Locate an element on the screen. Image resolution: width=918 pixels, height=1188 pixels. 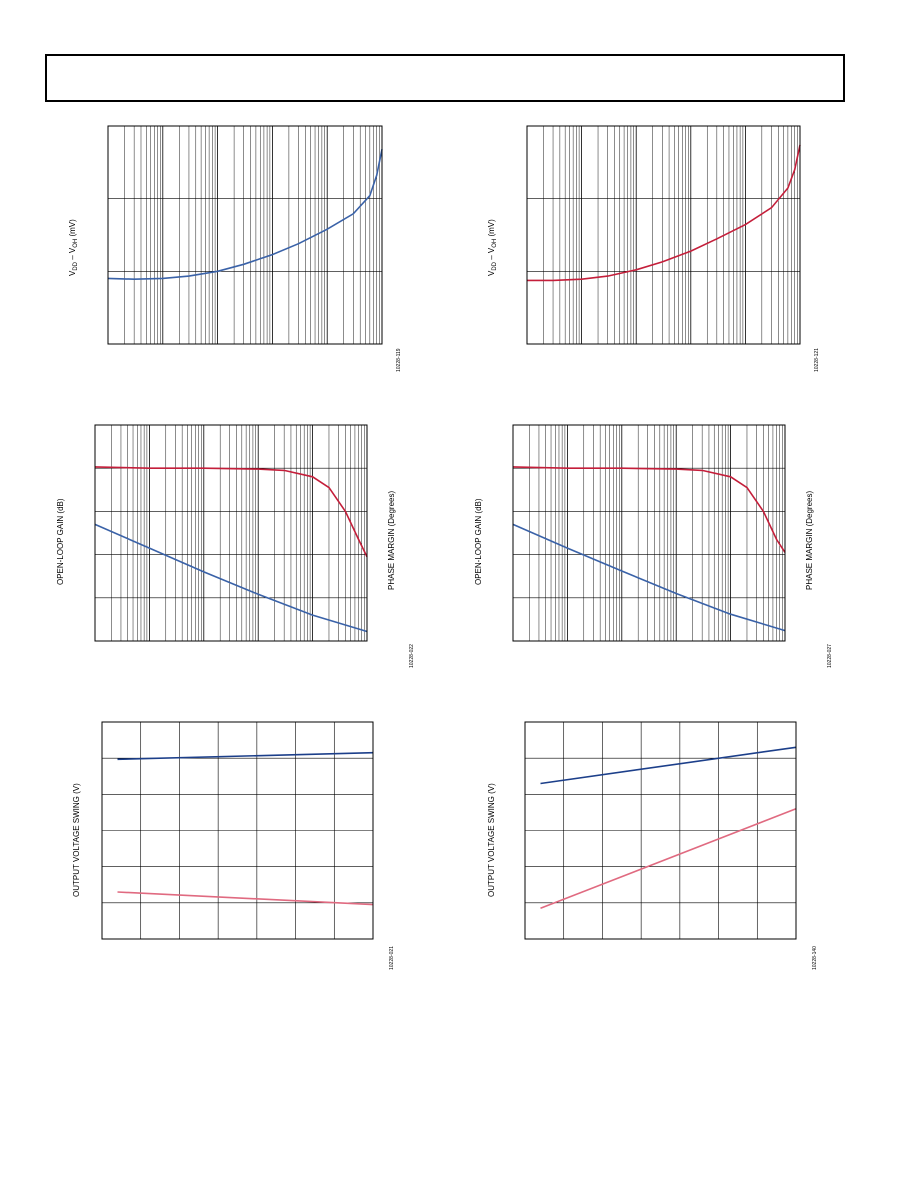
ylabel-c4: OPEN-LOOP GAIN (dB) is located at coordinates (478, 541).